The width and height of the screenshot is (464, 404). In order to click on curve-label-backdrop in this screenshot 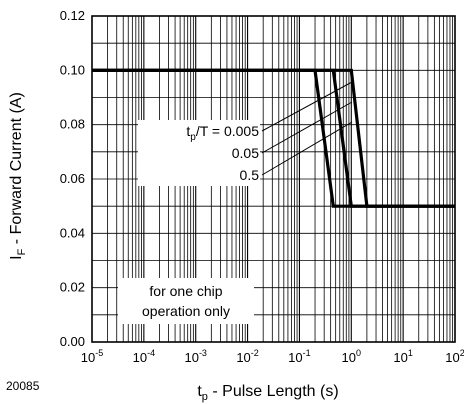, I will do `click(199, 153)`.